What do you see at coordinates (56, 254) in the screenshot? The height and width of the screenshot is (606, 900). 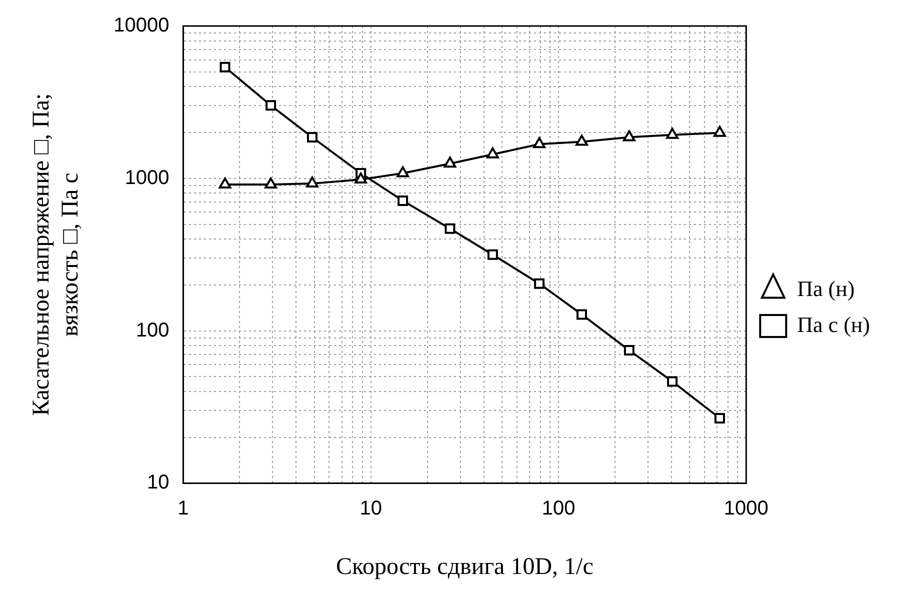 I see `y-axis-title: Касательное напряжение □, Па; вязкость □, Па с` at bounding box center [56, 254].